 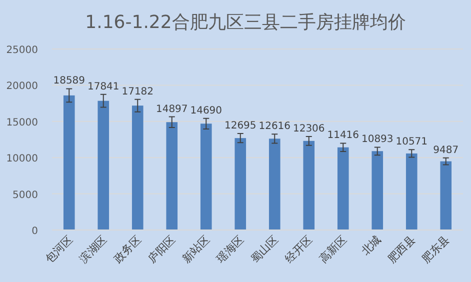 What do you see at coordinates (161, 249) in the screenshot?
I see `x-tick-label: 庐阳区` at bounding box center [161, 249].